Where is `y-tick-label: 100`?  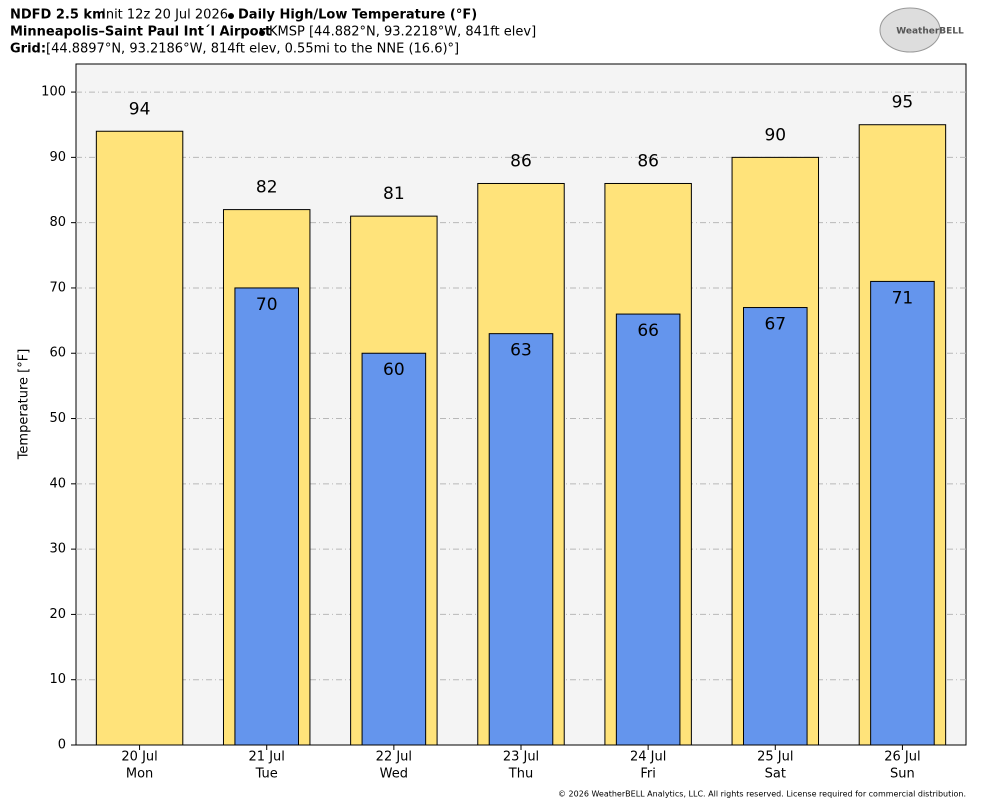
y-tick-label: 100 is located at coordinates (53, 92).